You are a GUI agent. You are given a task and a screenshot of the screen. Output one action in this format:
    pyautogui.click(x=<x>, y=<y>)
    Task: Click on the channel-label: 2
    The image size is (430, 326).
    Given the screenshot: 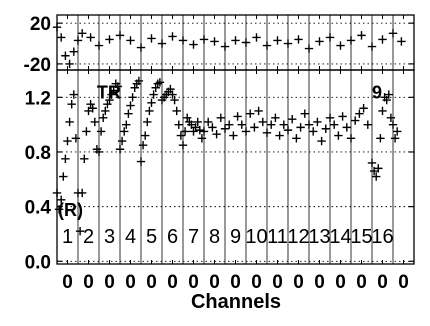 What is the action you would take?
    pyautogui.click(x=88, y=237)
    